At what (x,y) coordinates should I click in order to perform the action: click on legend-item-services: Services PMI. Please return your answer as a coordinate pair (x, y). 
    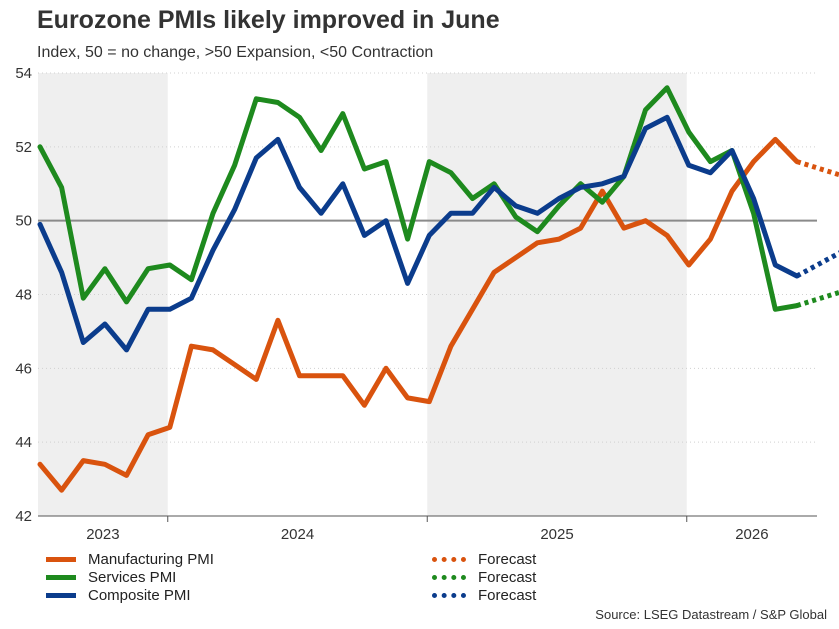
    Looking at the image, I should click on (111, 577).